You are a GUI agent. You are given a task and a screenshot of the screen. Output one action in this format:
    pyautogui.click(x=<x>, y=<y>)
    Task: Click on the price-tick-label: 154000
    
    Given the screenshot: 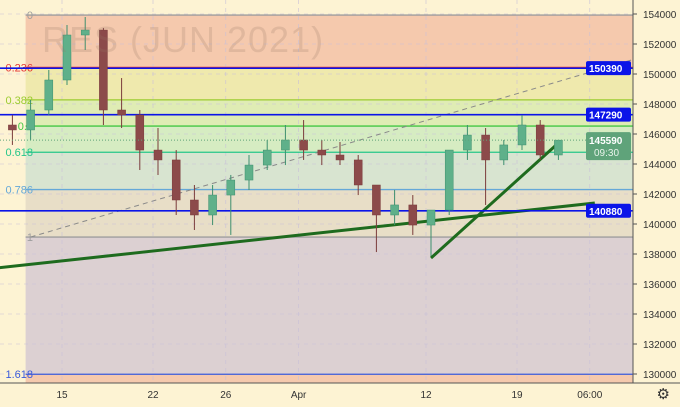 What is the action you would take?
    pyautogui.click(x=660, y=15)
    